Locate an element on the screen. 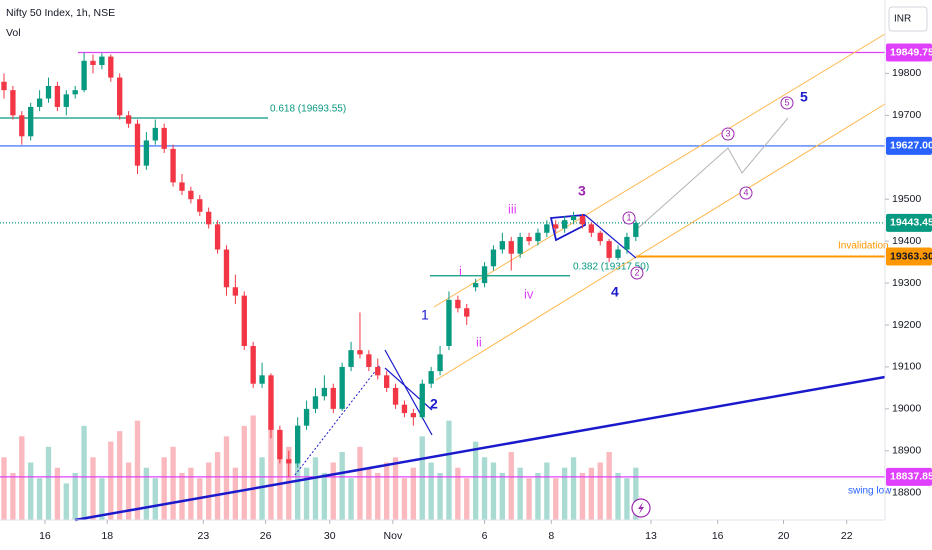 This screenshot has height=550, width=932. y-tick-label: 19800 is located at coordinates (906, 73).